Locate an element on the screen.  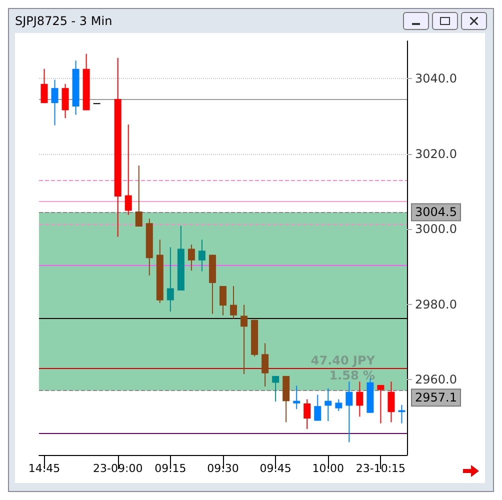
y-tick-label: 3020.0 is located at coordinates (436, 153).